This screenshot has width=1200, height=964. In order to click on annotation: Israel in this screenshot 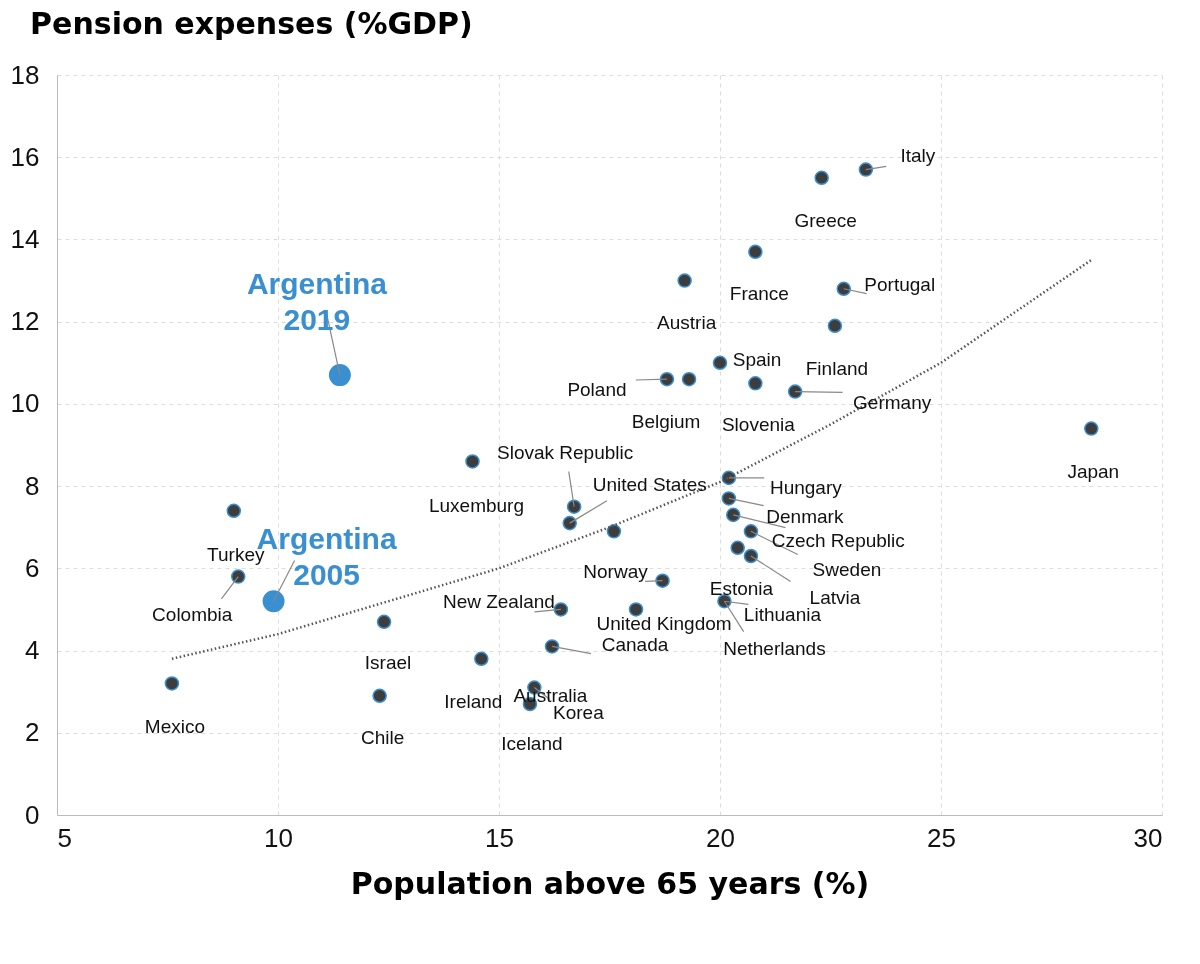, I will do `click(388, 662)`.